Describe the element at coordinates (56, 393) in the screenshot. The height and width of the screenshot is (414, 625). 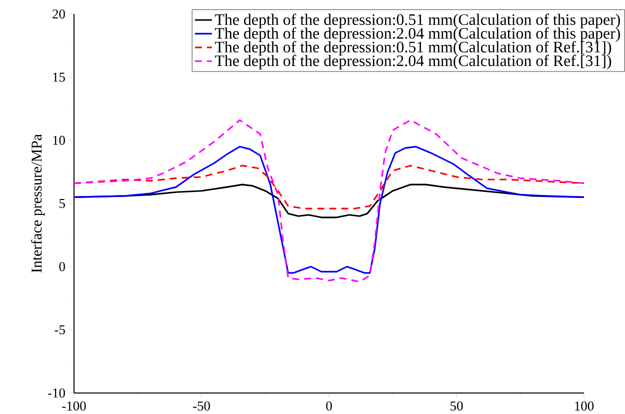
I see `y-tick-label: -10` at that location.